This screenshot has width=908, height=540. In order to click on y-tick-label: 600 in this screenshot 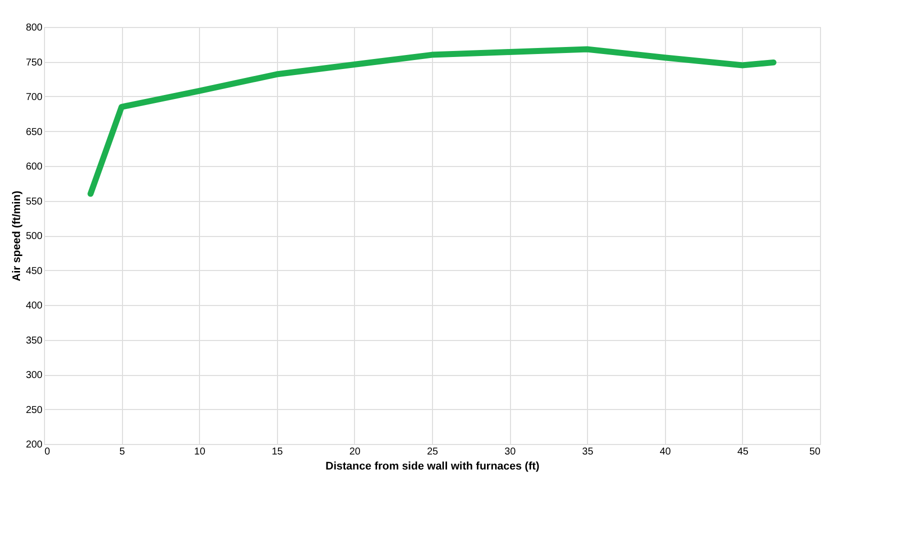, I will do `click(34, 167)`.